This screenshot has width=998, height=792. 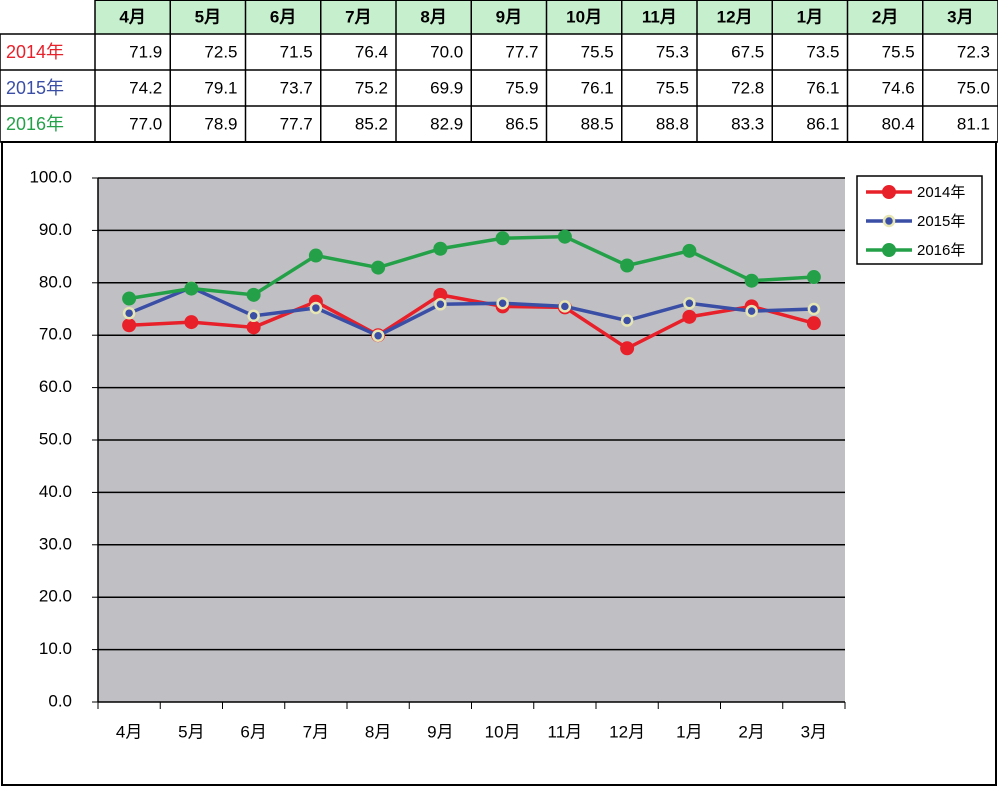 I want to click on table-header-cell: 7月, so click(x=358, y=16).